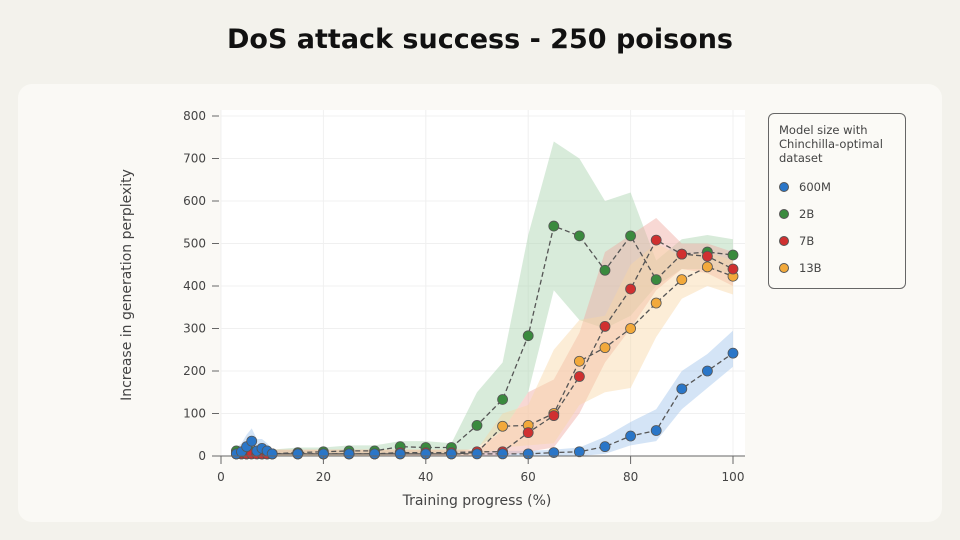 This screenshot has width=960, height=540. I want to click on y-tick-label: 700, so click(194, 159).